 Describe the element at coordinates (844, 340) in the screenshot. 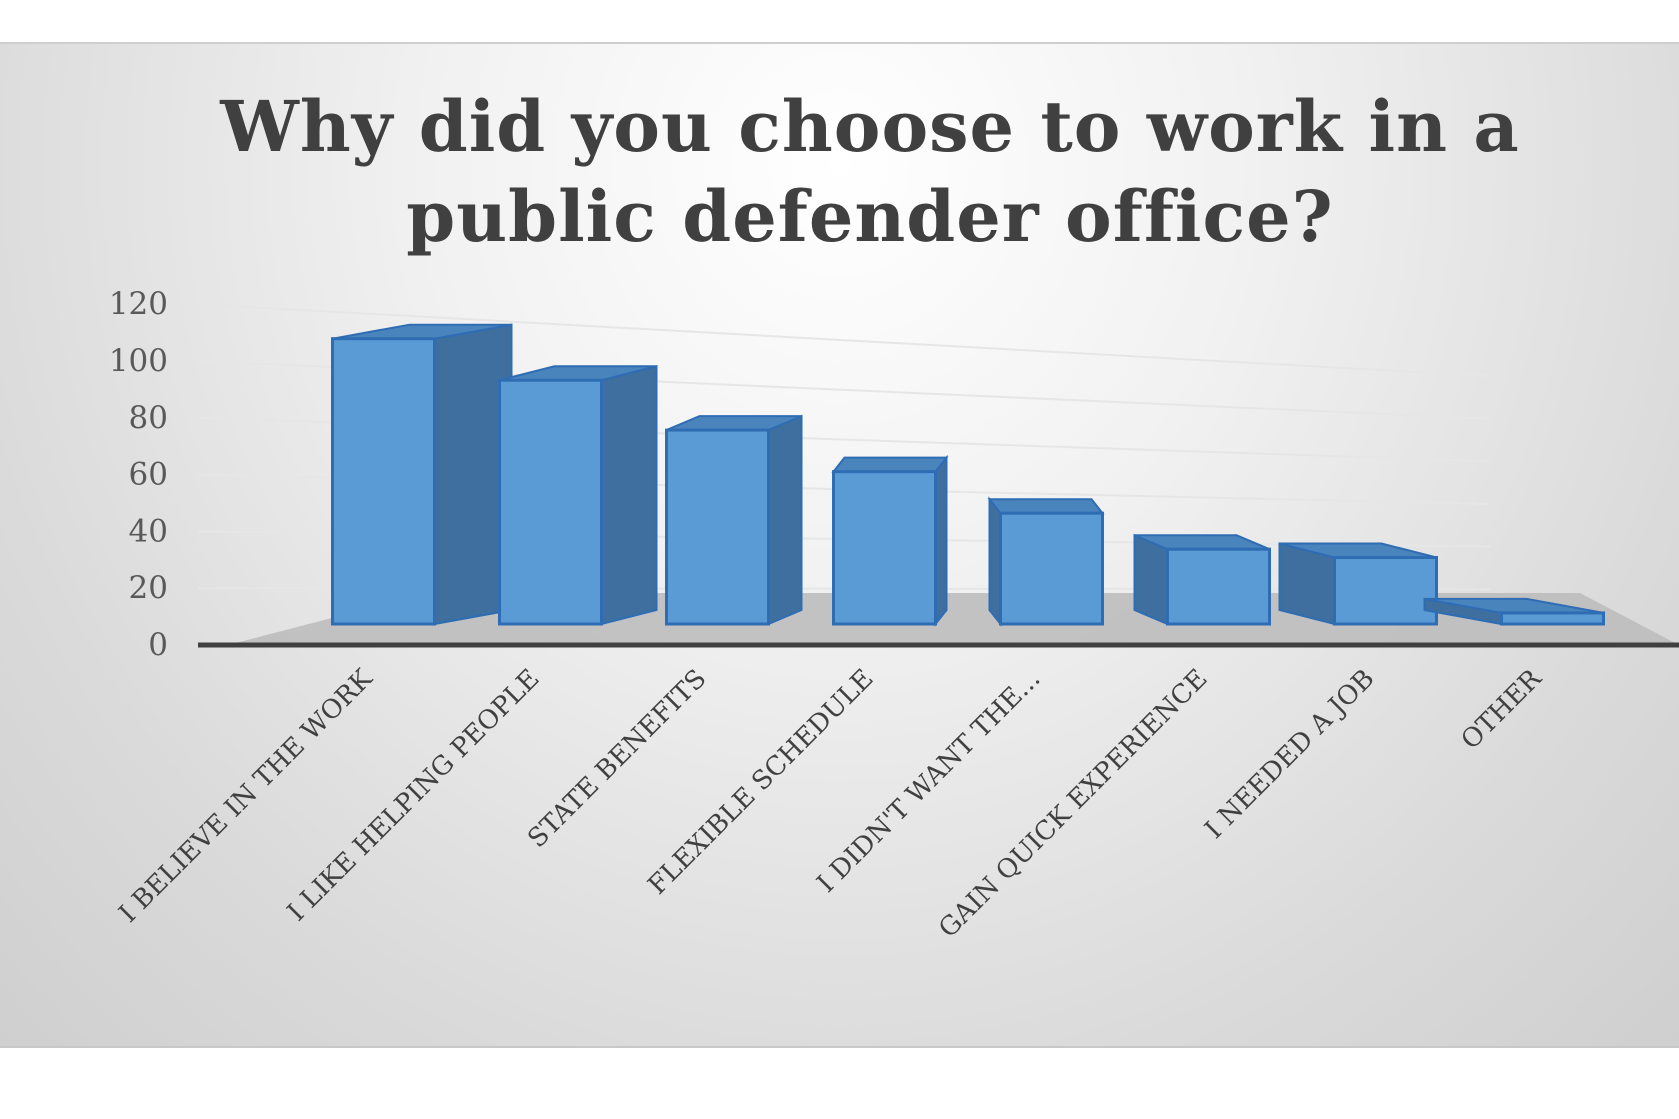

I see `gridline` at that location.